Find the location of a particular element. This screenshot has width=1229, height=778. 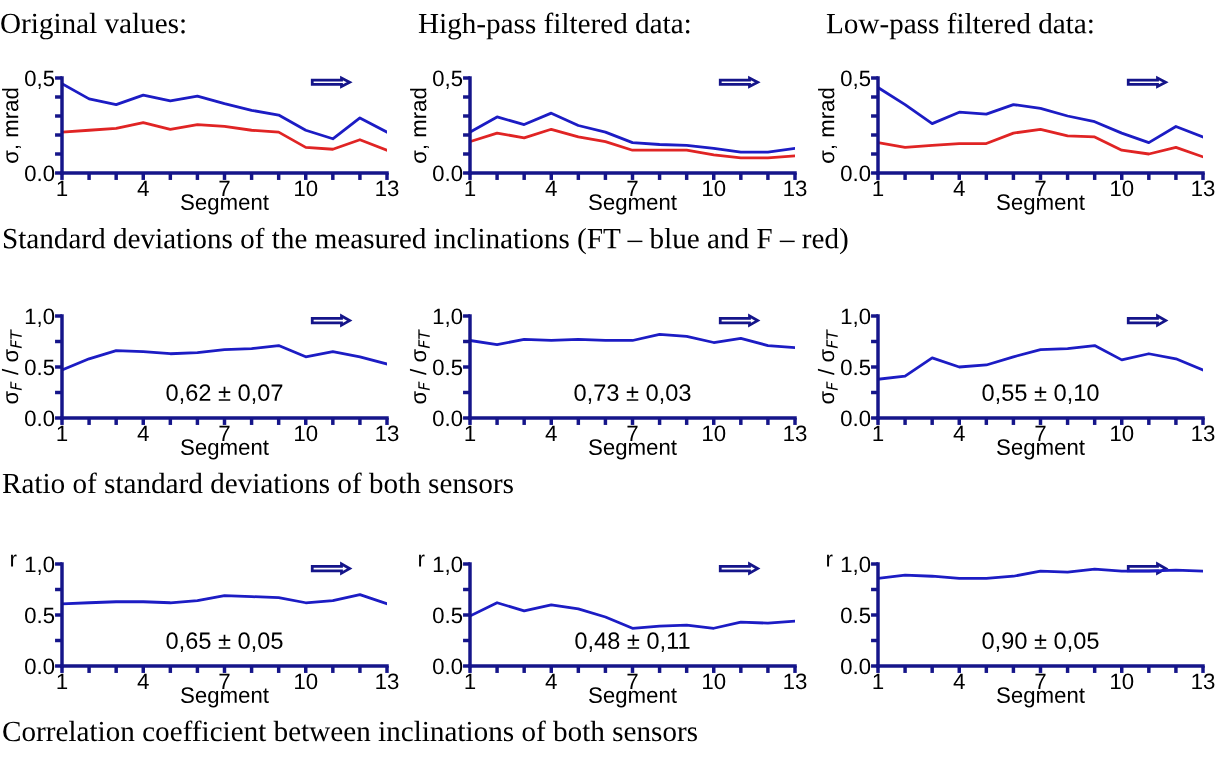

chart-title: Low-pass filtered data: is located at coordinates (959, 26).